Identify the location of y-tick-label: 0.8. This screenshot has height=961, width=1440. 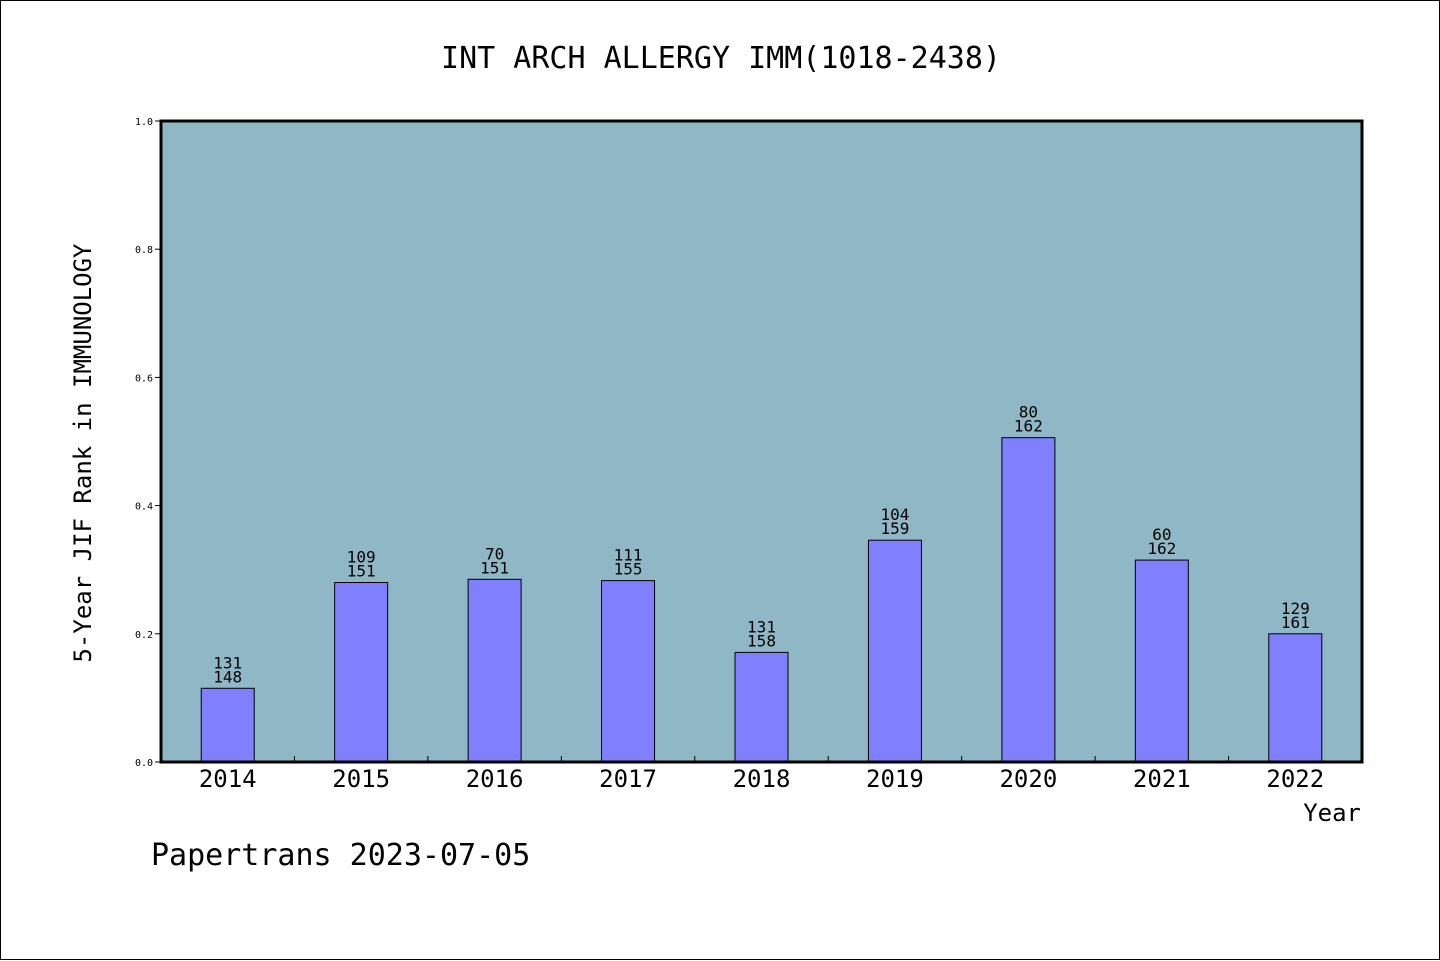
(144, 250).